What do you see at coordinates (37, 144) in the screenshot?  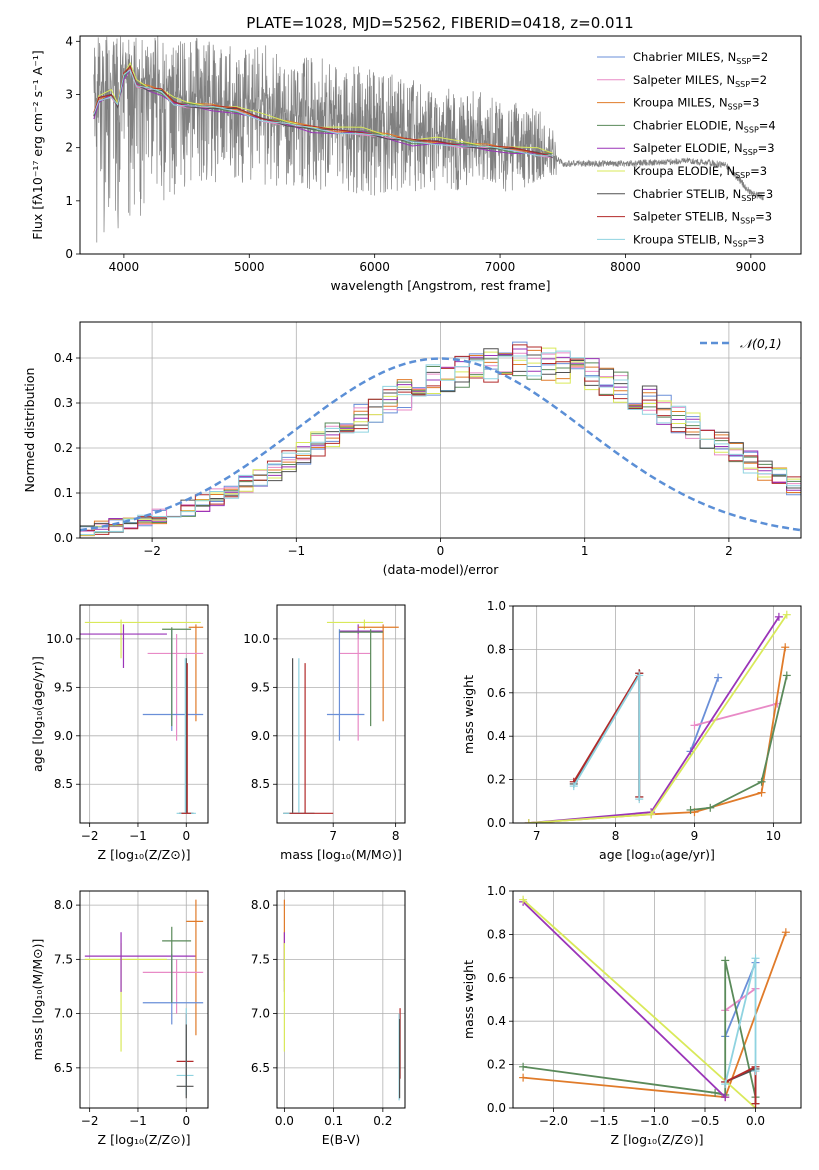 I see `y-axis-label: Flux [fλ10⁻¹⁷ erg cm⁻² s⁻¹ A⁻¹]` at bounding box center [37, 144].